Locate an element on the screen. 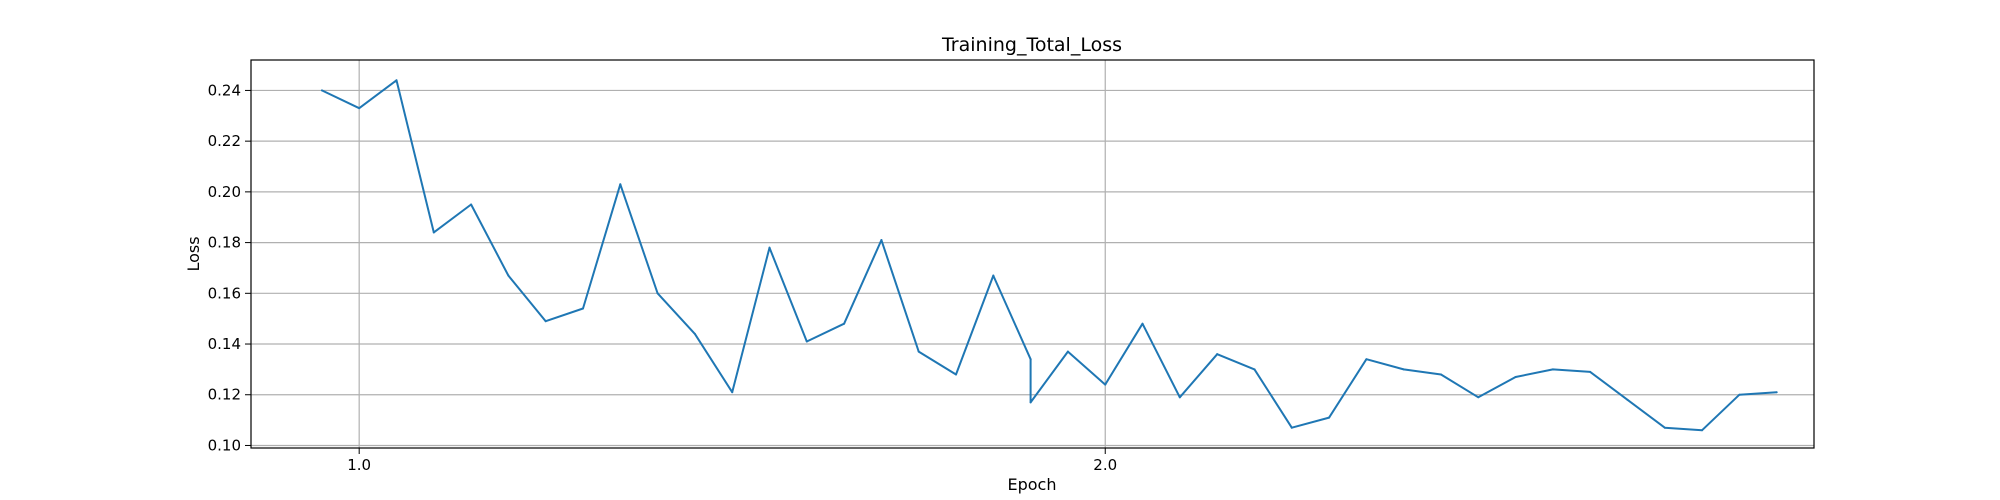 The height and width of the screenshot is (500, 2000). y-tick-label: 0.22 is located at coordinates (224, 141).